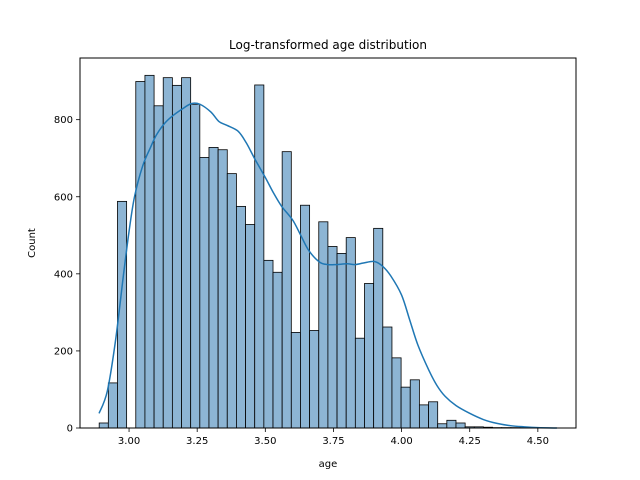  Describe the element at coordinates (32, 243) in the screenshot. I see `y-axis-label: Count` at that location.